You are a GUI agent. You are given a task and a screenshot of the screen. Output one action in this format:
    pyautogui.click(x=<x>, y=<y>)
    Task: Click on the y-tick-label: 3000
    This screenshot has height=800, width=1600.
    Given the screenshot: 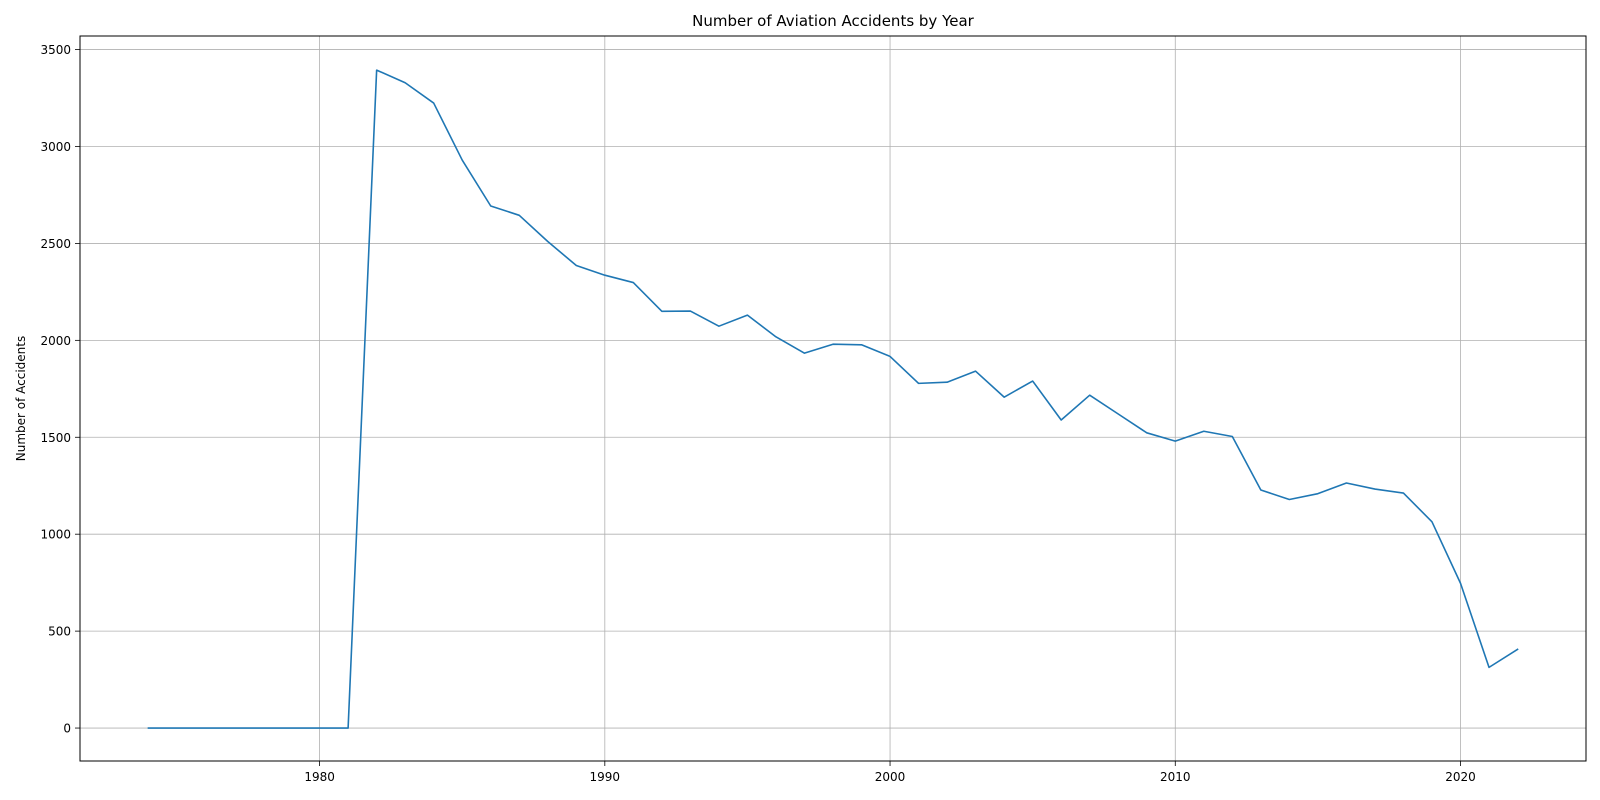 What is the action you would take?
    pyautogui.click(x=55, y=147)
    